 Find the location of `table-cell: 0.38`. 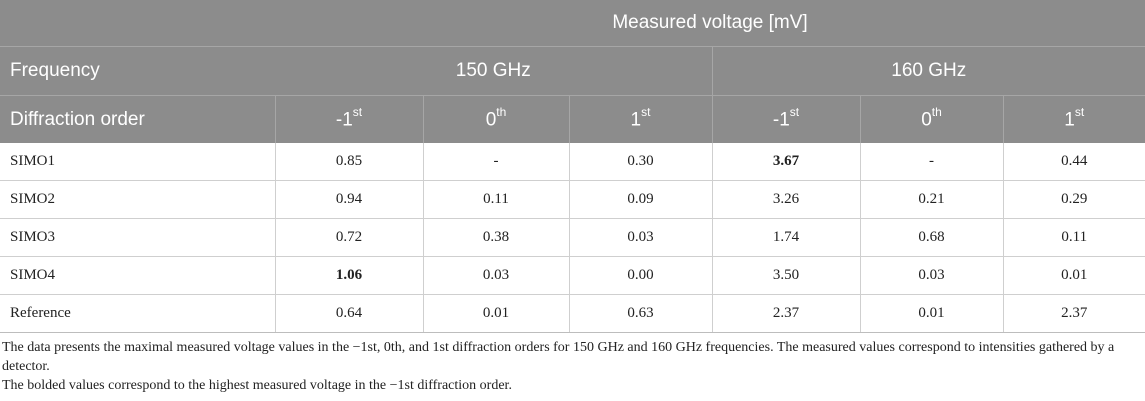

table-cell: 0.38 is located at coordinates (495, 237).